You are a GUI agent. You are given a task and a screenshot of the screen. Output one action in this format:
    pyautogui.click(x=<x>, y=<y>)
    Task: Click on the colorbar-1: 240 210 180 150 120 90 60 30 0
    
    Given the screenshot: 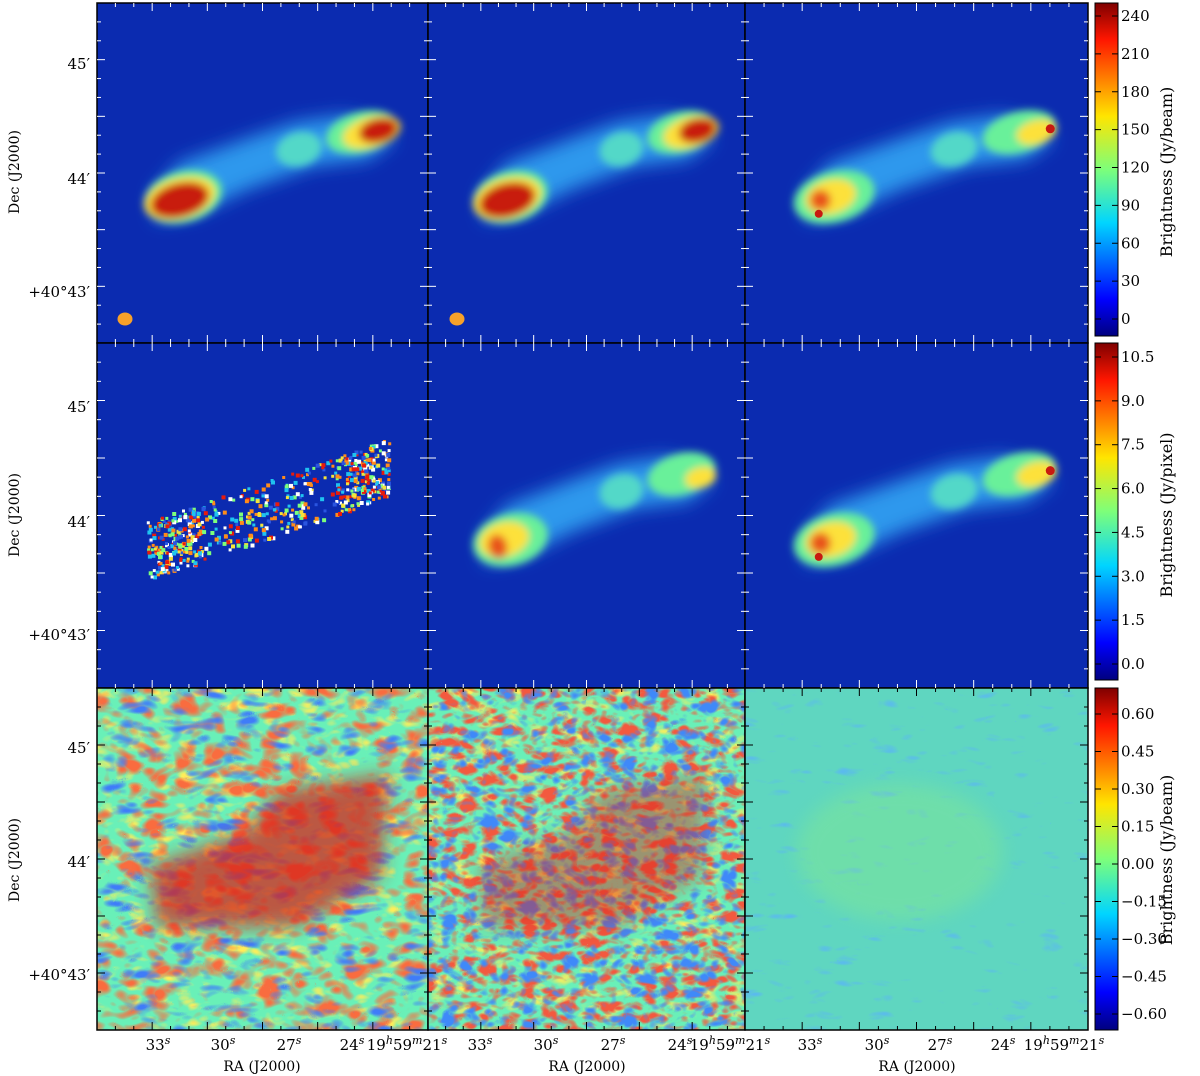 What is the action you would take?
    pyautogui.click(x=1122, y=169)
    